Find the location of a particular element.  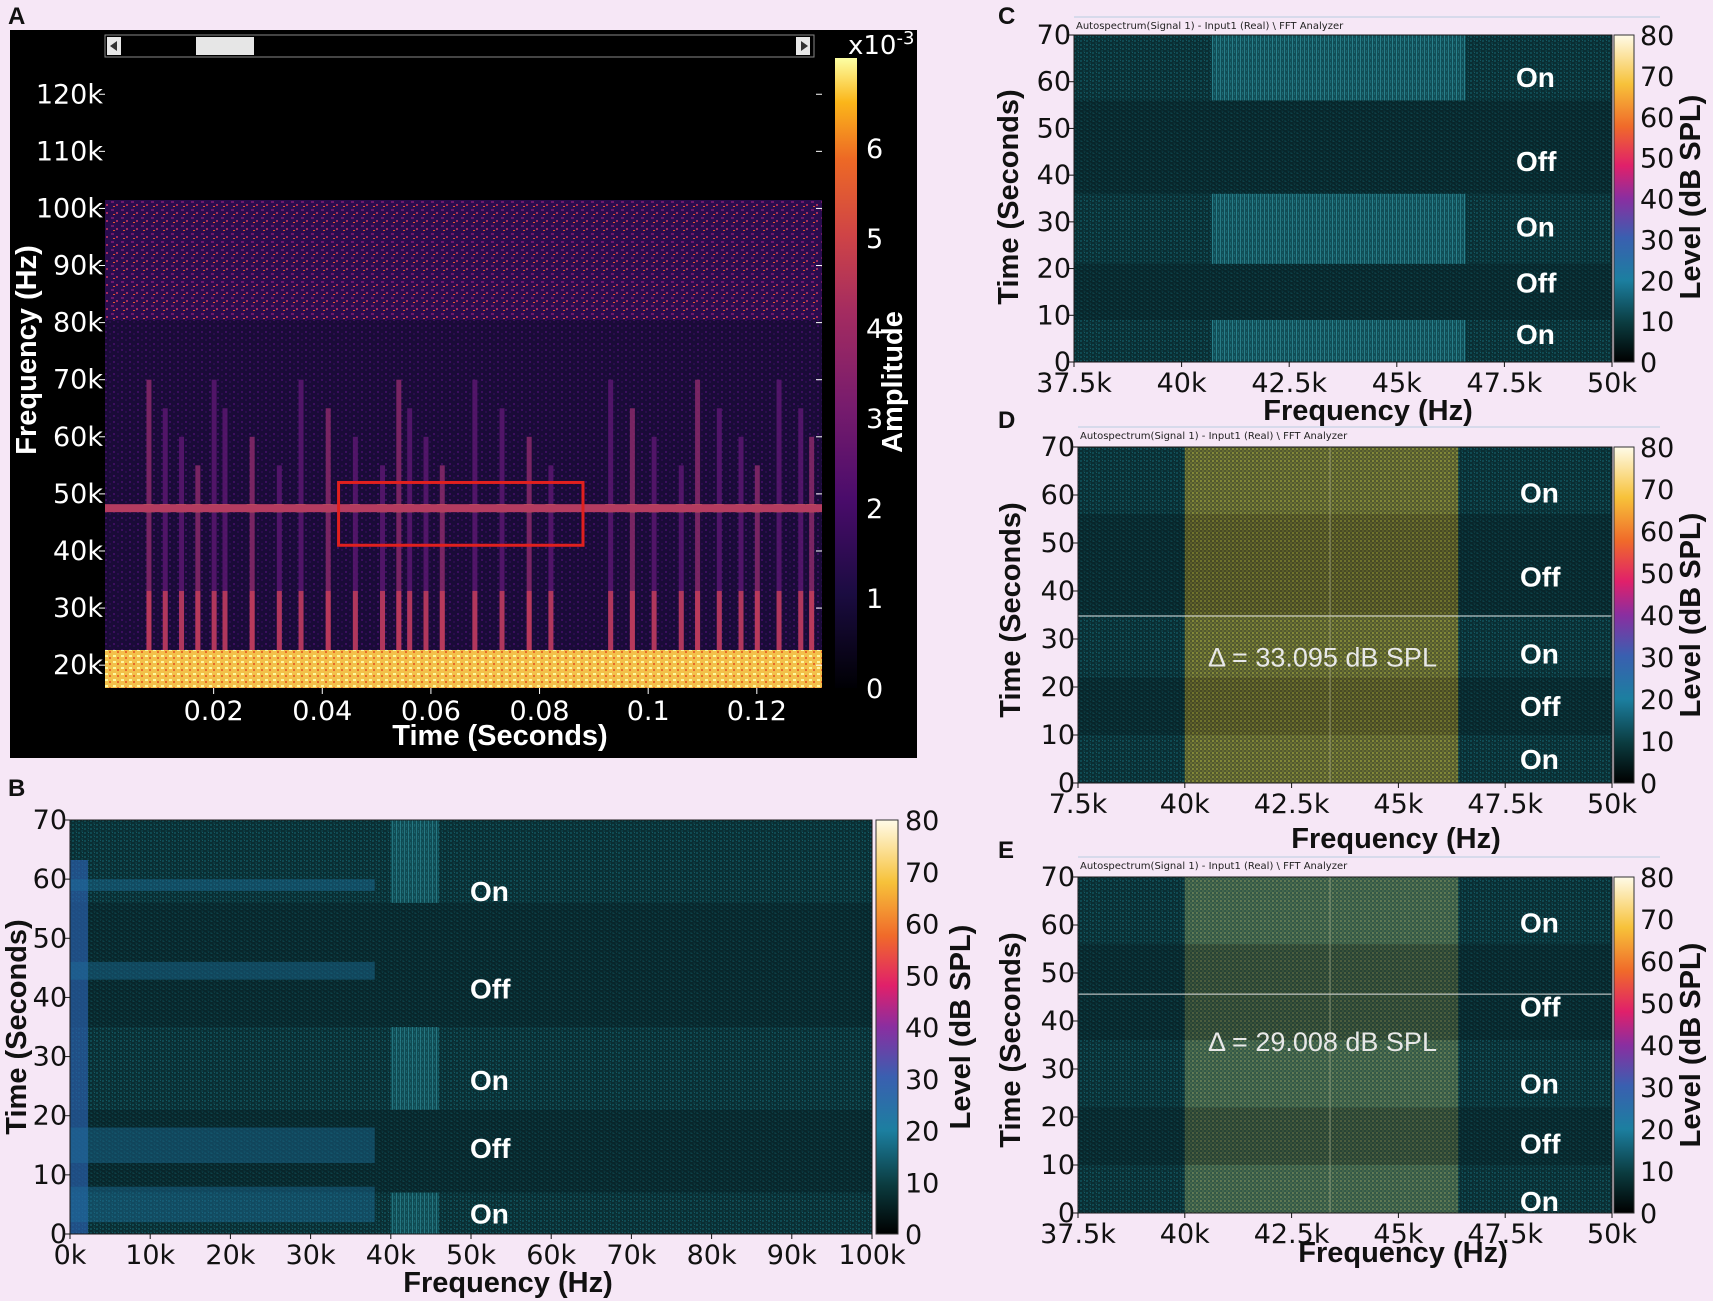

panel-e-states: On Off On Off On is located at coordinates (1540, 1062).